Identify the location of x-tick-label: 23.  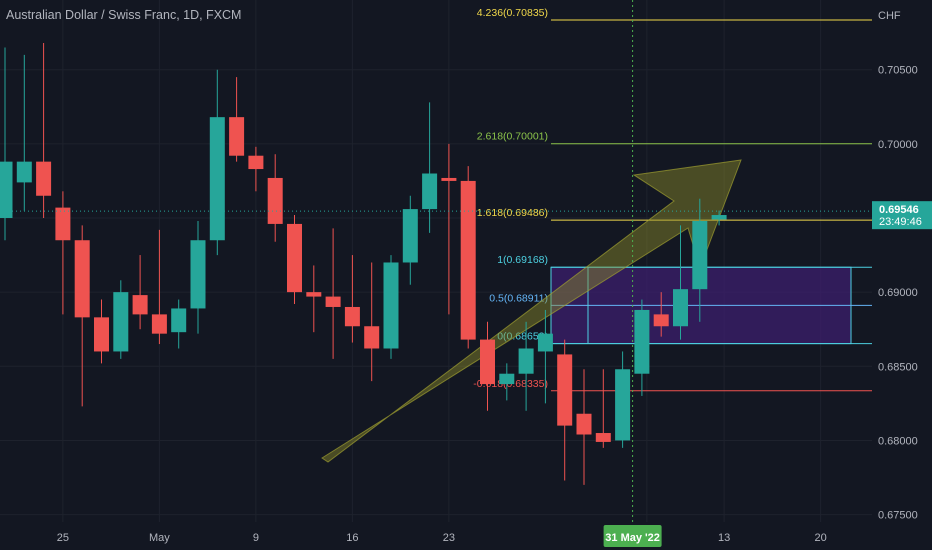
(449, 538).